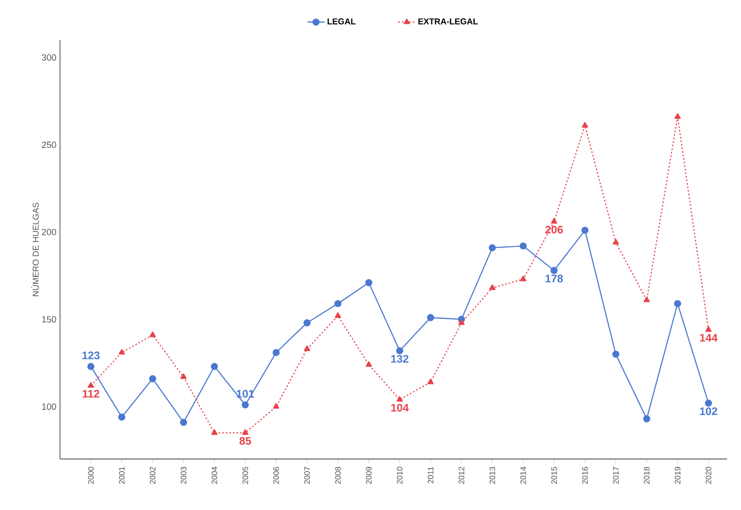 This screenshot has width=741, height=510. Describe the element at coordinates (342, 21) in the screenshot. I see `legend-label: LEGAL` at that location.